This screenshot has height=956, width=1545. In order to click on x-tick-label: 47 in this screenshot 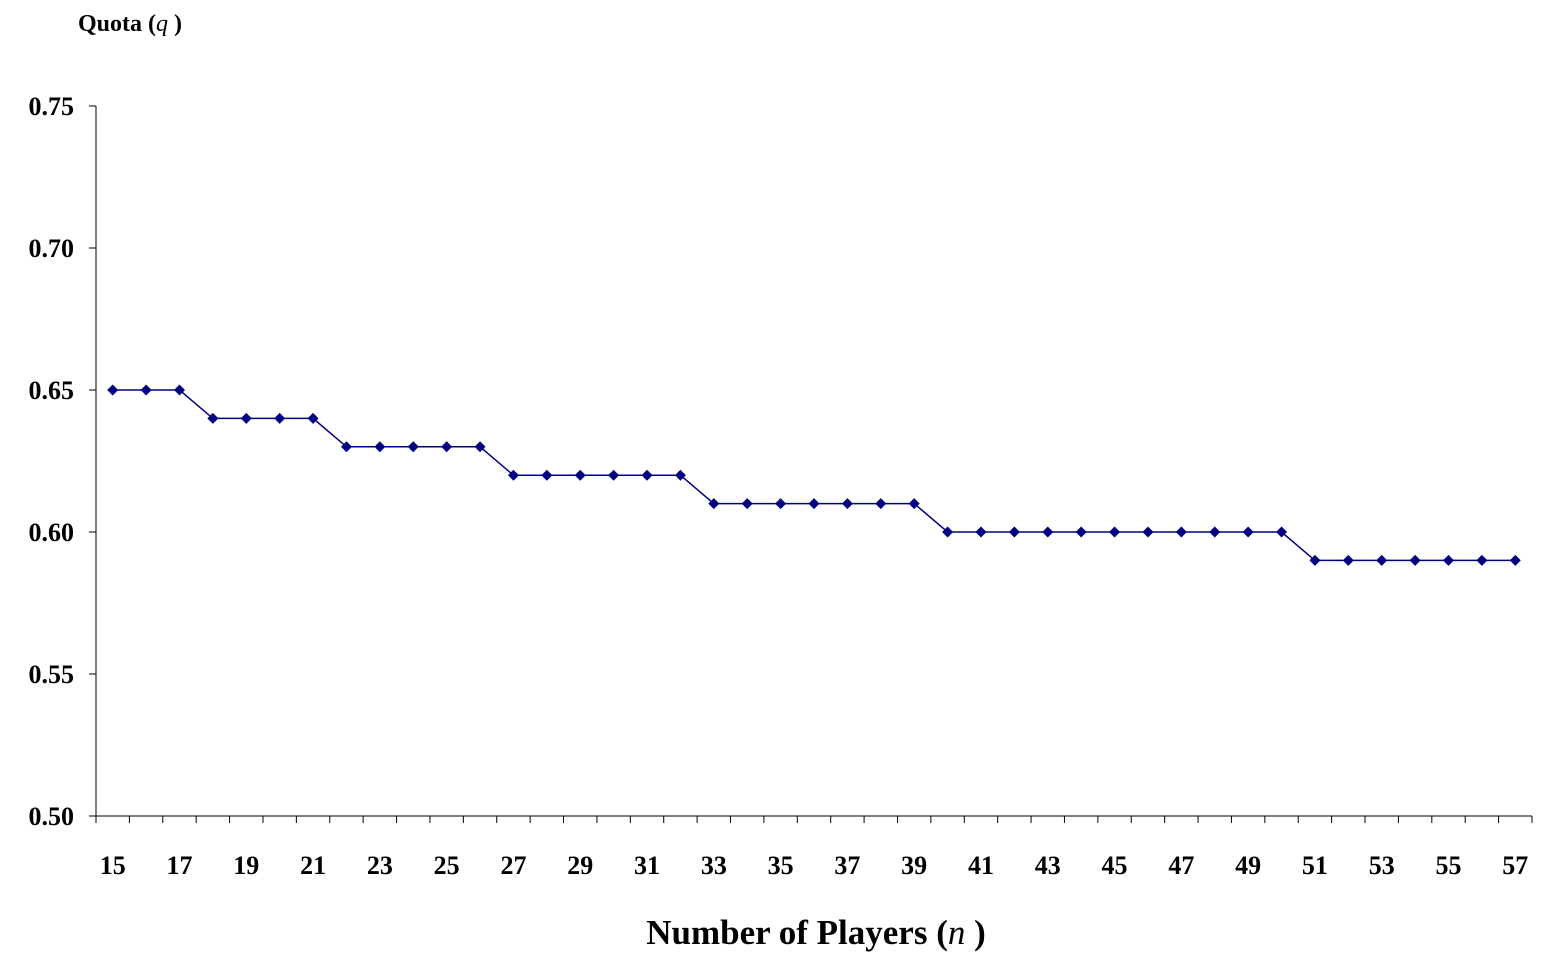, I will do `click(1181, 865)`.